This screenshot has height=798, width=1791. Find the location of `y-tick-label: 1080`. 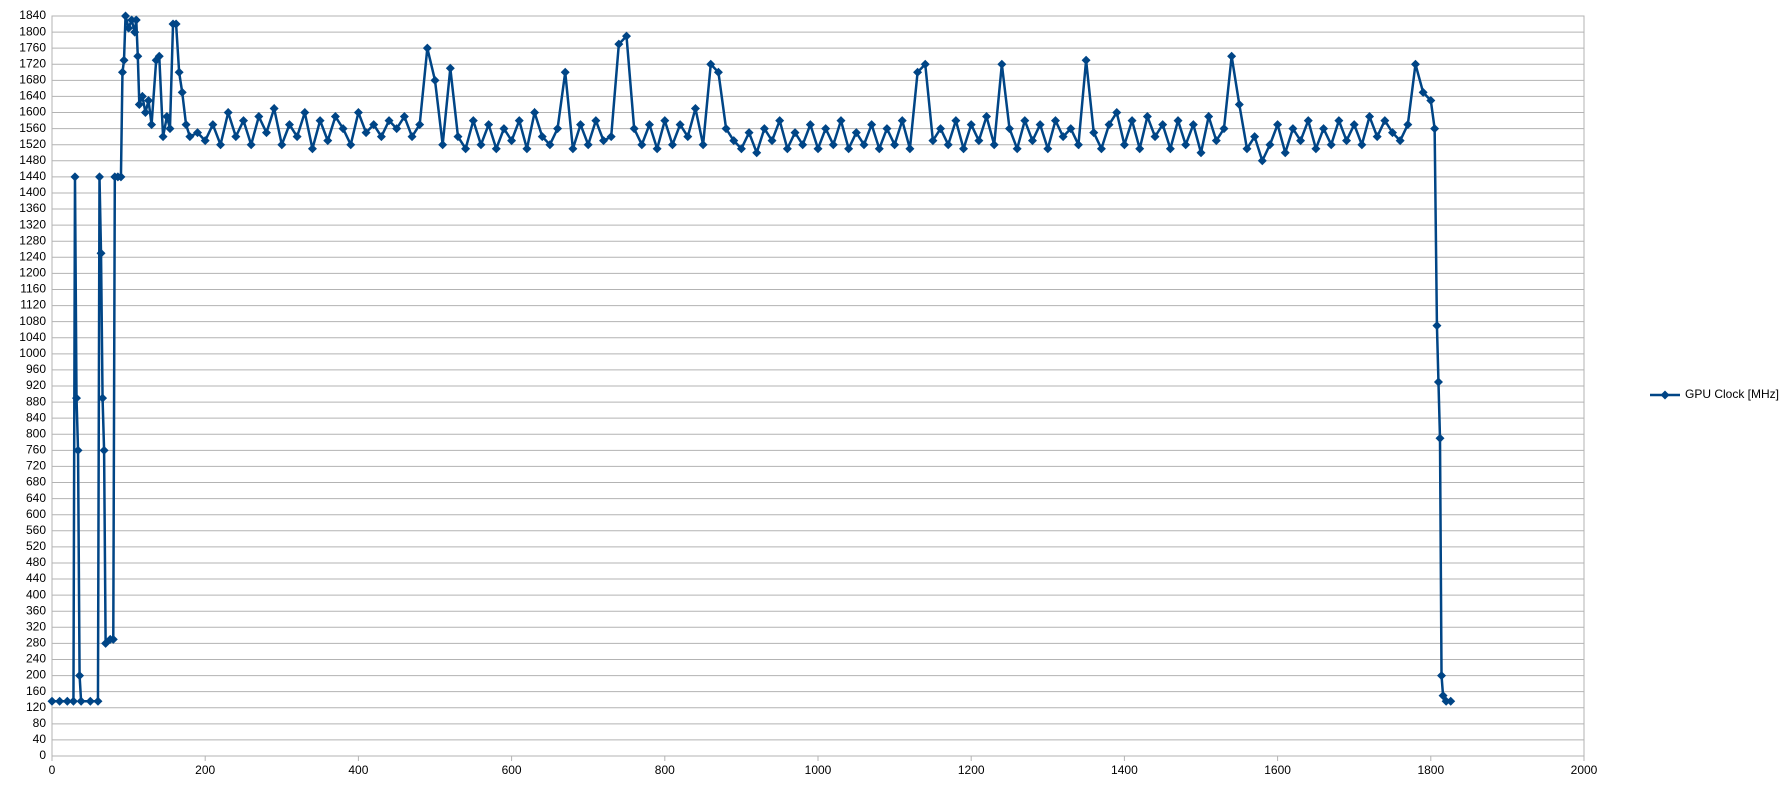

y-tick-label: 1080 is located at coordinates (32, 321).